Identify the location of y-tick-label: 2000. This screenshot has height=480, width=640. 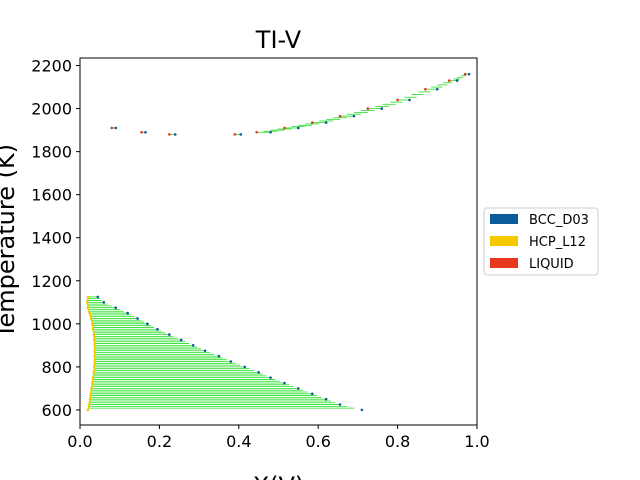
(51, 109).